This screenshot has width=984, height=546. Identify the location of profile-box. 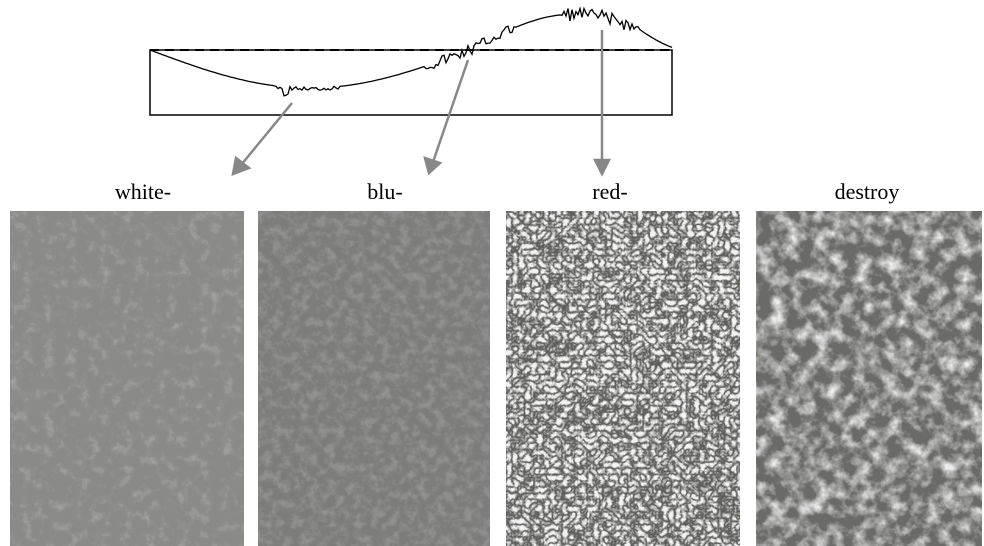
(411, 82).